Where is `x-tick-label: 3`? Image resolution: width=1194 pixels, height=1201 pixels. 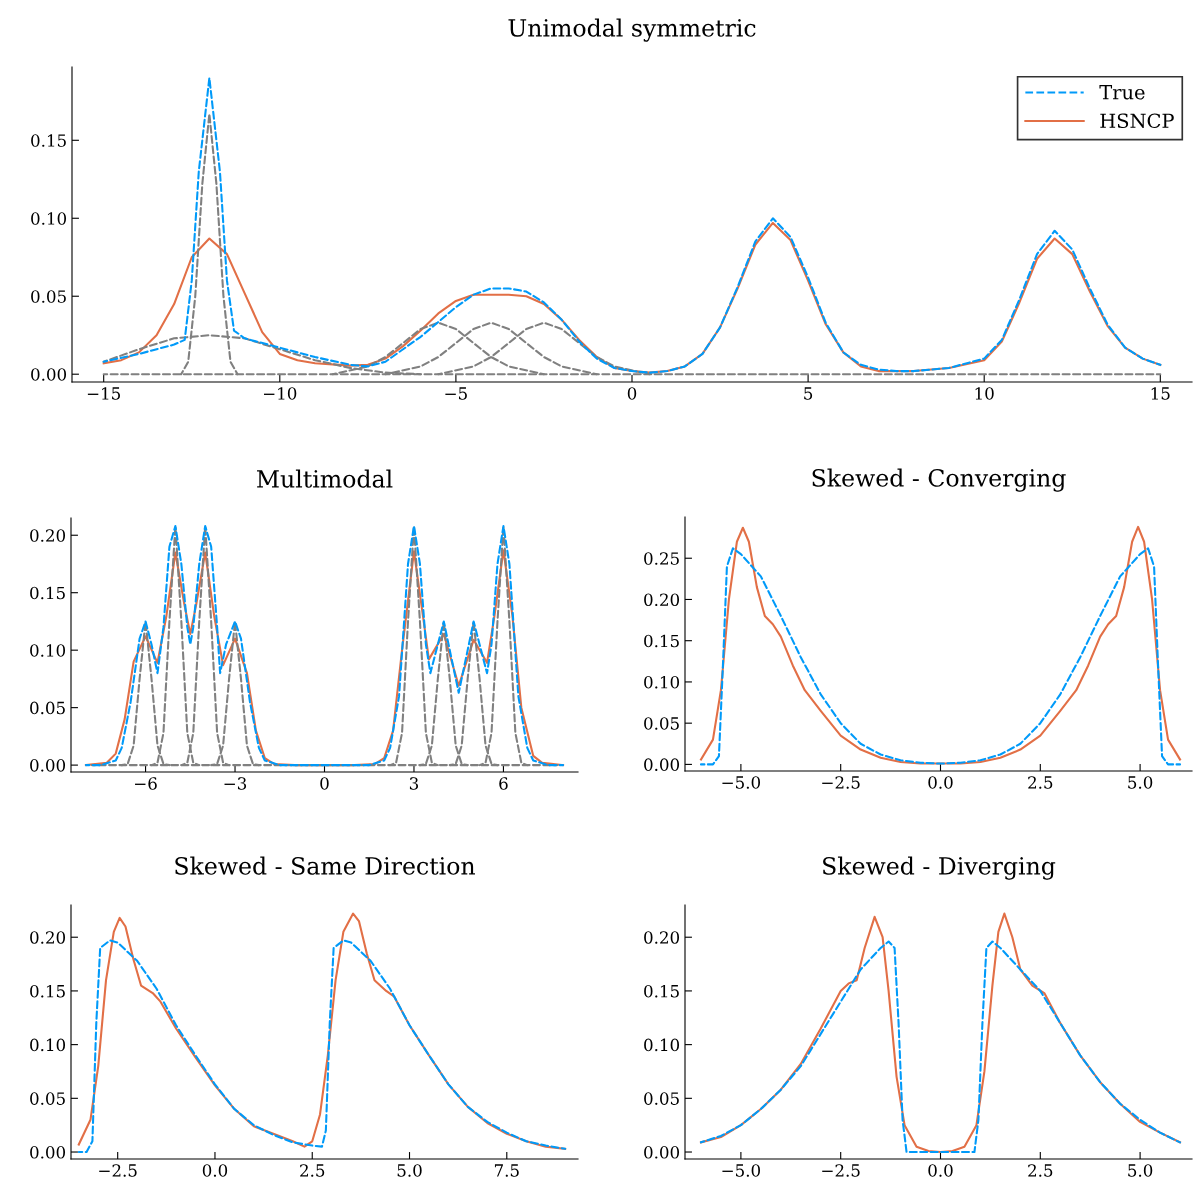
x-tick-label: 3 is located at coordinates (414, 783).